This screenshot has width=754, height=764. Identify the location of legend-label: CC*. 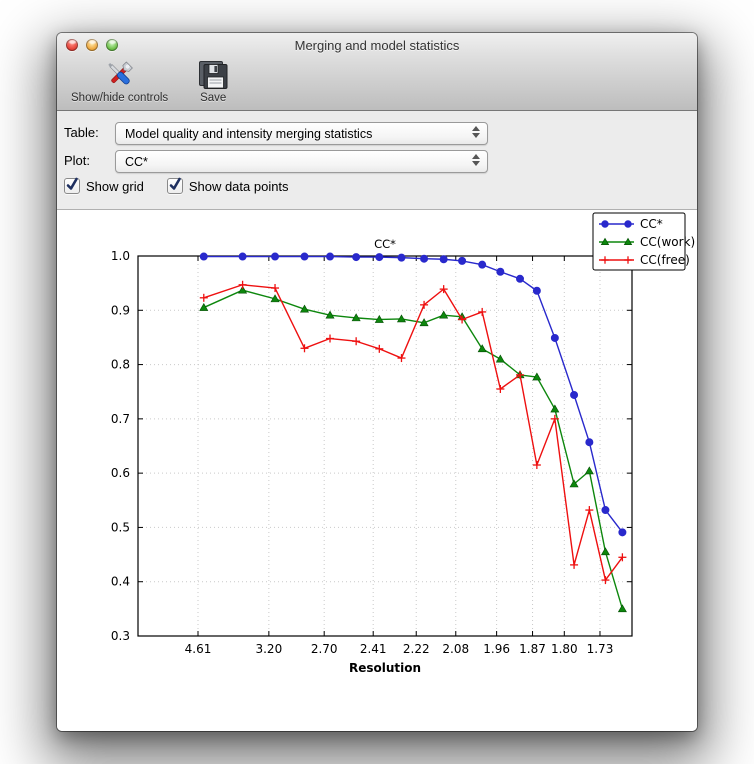
(651, 224).